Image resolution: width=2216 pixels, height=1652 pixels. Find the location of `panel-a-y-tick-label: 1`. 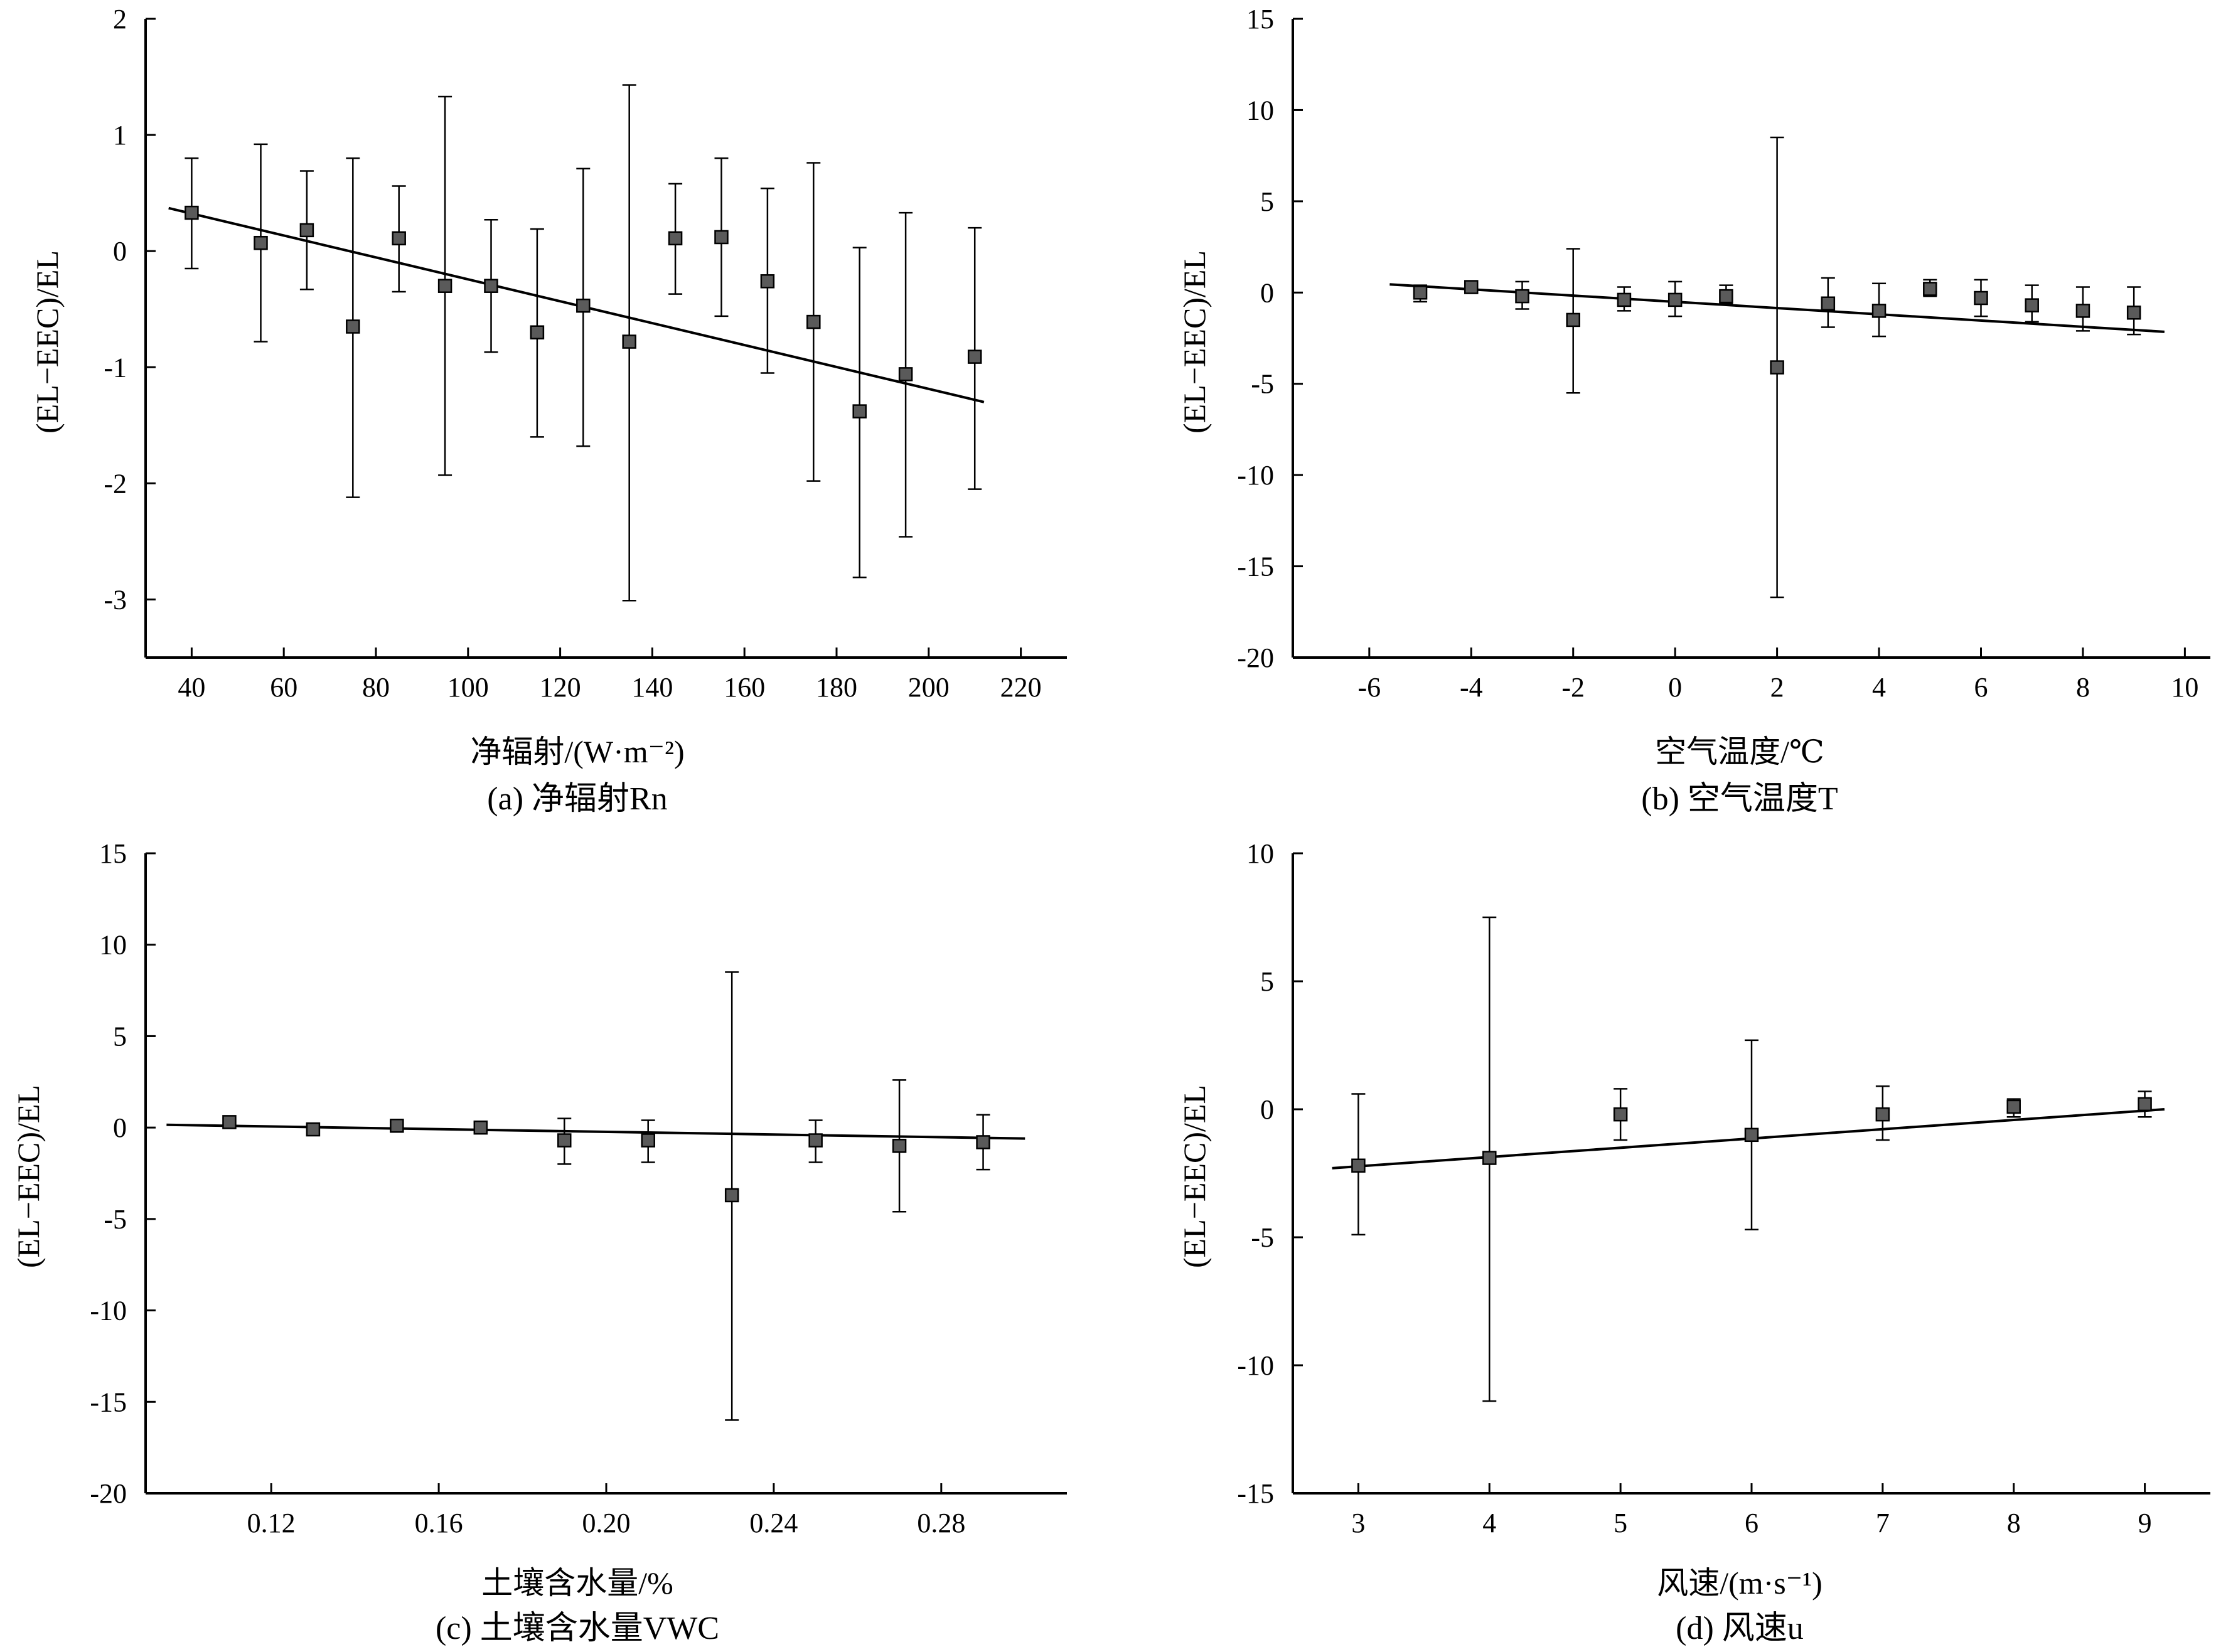

panel-a-y-tick-label: 1 is located at coordinates (120, 136).